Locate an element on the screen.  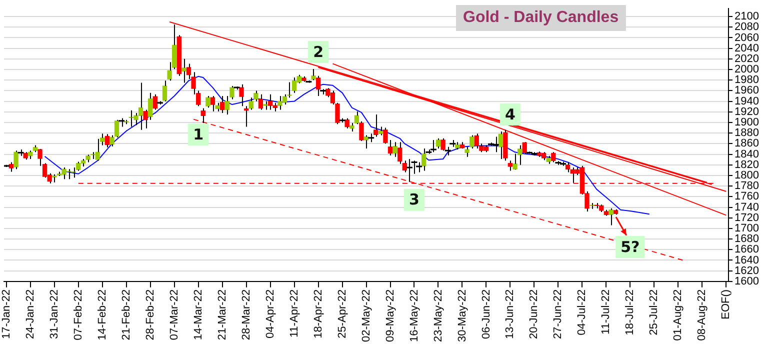
y-tick-label: 1880 is located at coordinates (747, 133).